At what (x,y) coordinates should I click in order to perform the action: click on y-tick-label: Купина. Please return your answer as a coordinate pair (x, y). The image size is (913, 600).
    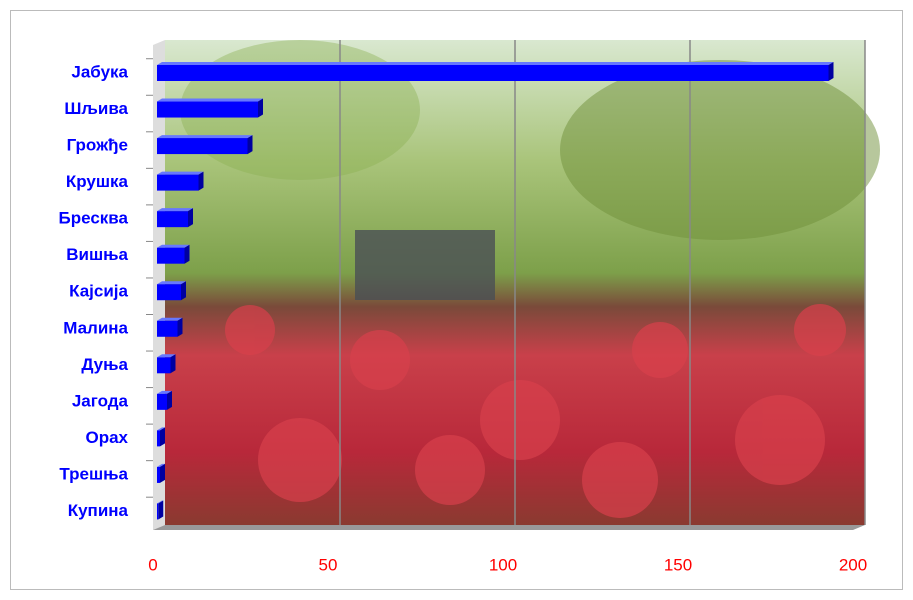
    Looking at the image, I should click on (98, 510).